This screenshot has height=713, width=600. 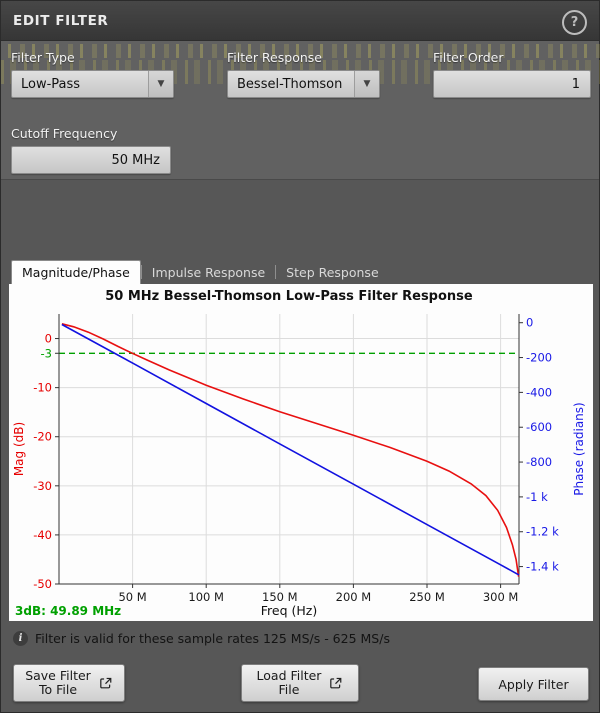 I want to click on save-filter-button: Save Filter To File, so click(x=69, y=683).